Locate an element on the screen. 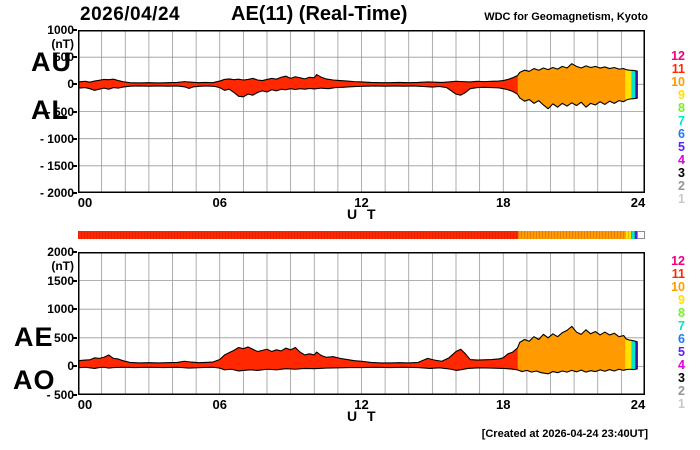  legend-level-5-top: 5 is located at coordinates (681, 147).